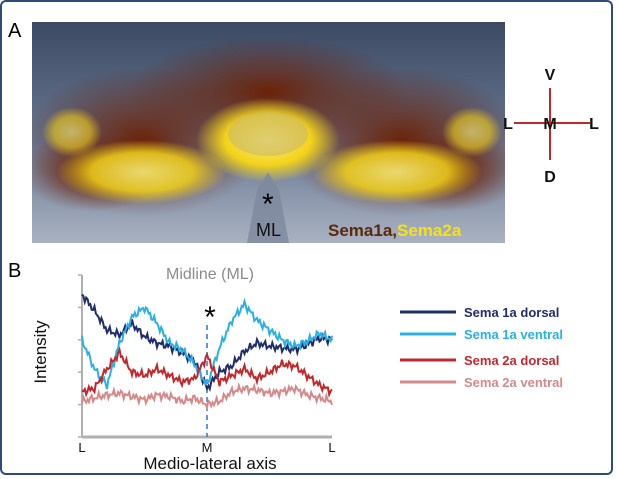  I want to click on legend-label-1: Sema 1a ventral, so click(513, 334).